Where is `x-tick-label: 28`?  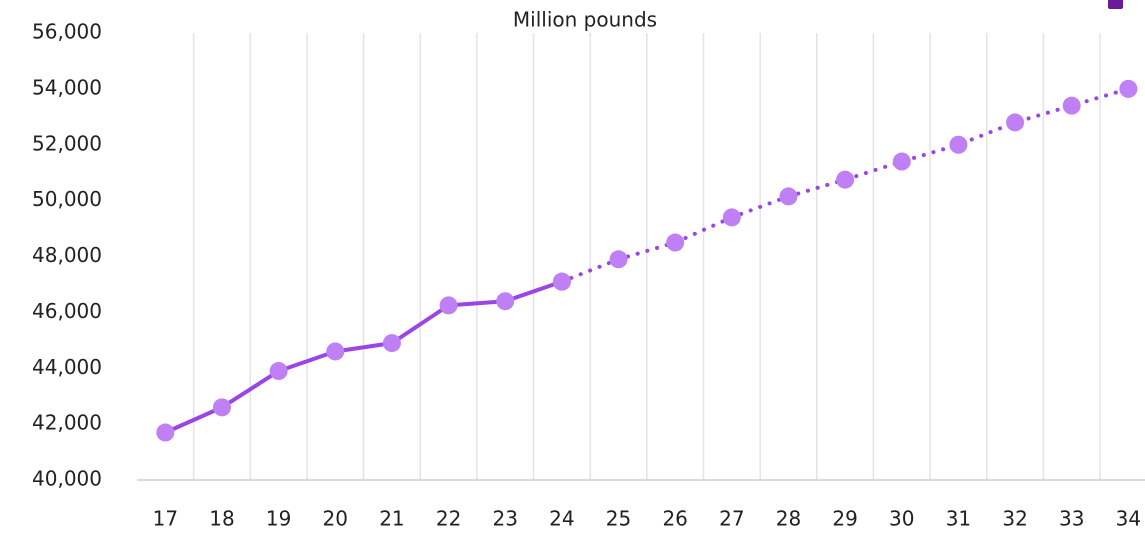 x-tick-label: 28 is located at coordinates (788, 519).